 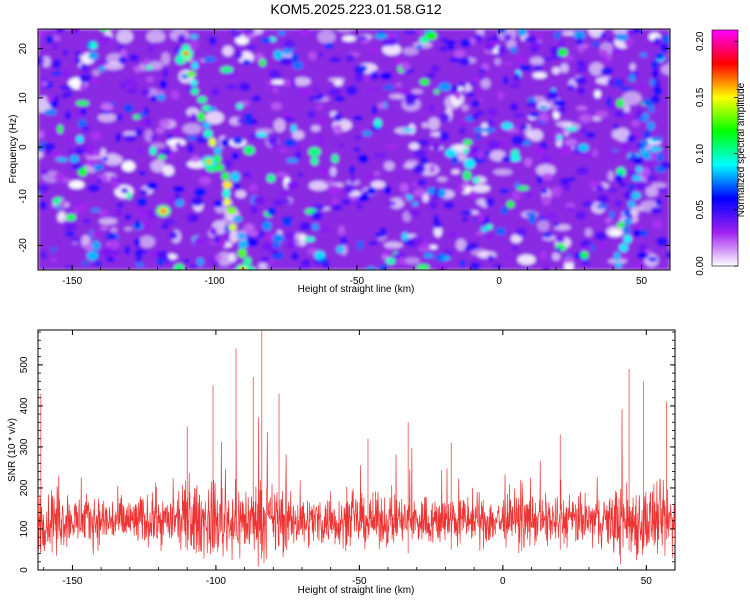 What do you see at coordinates (13, 149) in the screenshot?
I see `spectrogram-y-label: Frequency (Hz)` at bounding box center [13, 149].